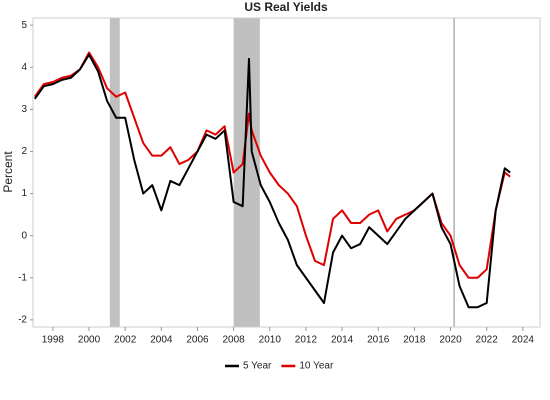 Image resolution: width=550 pixels, height=400 pixels. Describe the element at coordinates (306, 340) in the screenshot. I see `x-tick-label: 2012` at that location.